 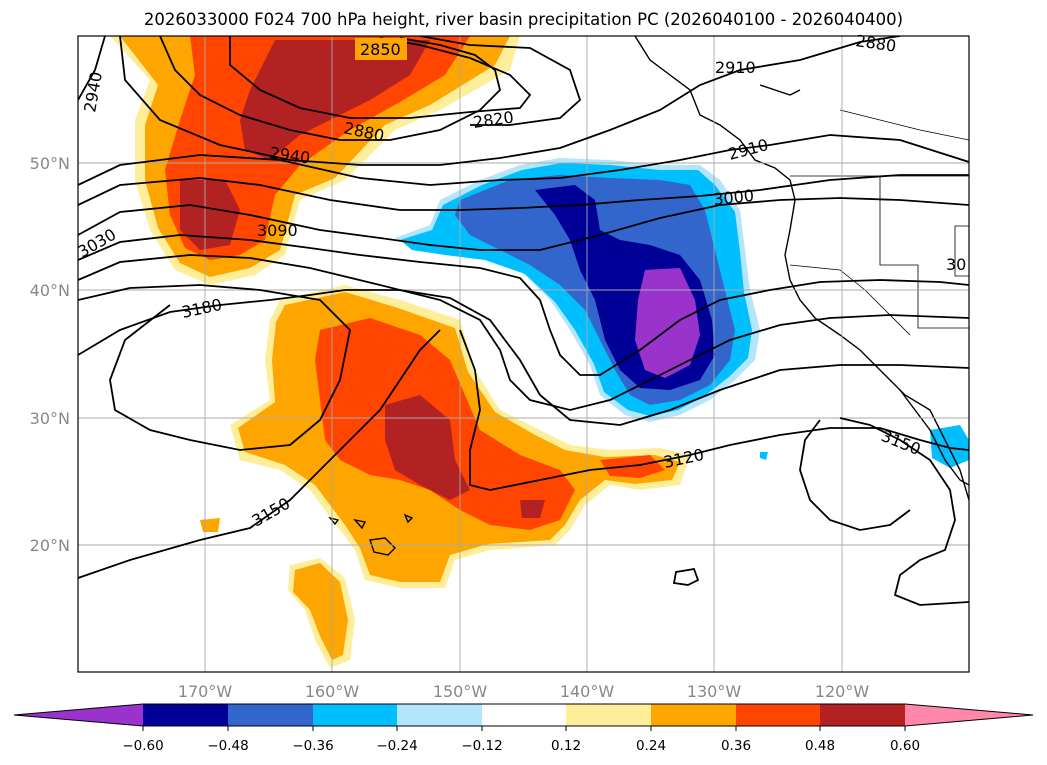 What do you see at coordinates (587, 691) in the screenshot?
I see `lon-label-140w: 140°W` at bounding box center [587, 691].